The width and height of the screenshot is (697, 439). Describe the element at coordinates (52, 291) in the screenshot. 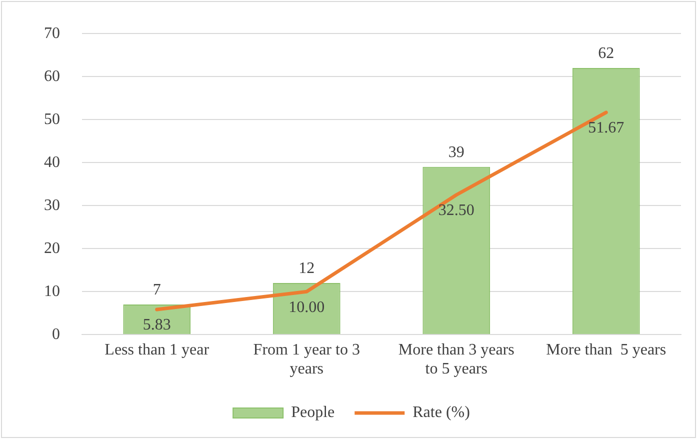

I see `y-tick-label: 10` at that location.